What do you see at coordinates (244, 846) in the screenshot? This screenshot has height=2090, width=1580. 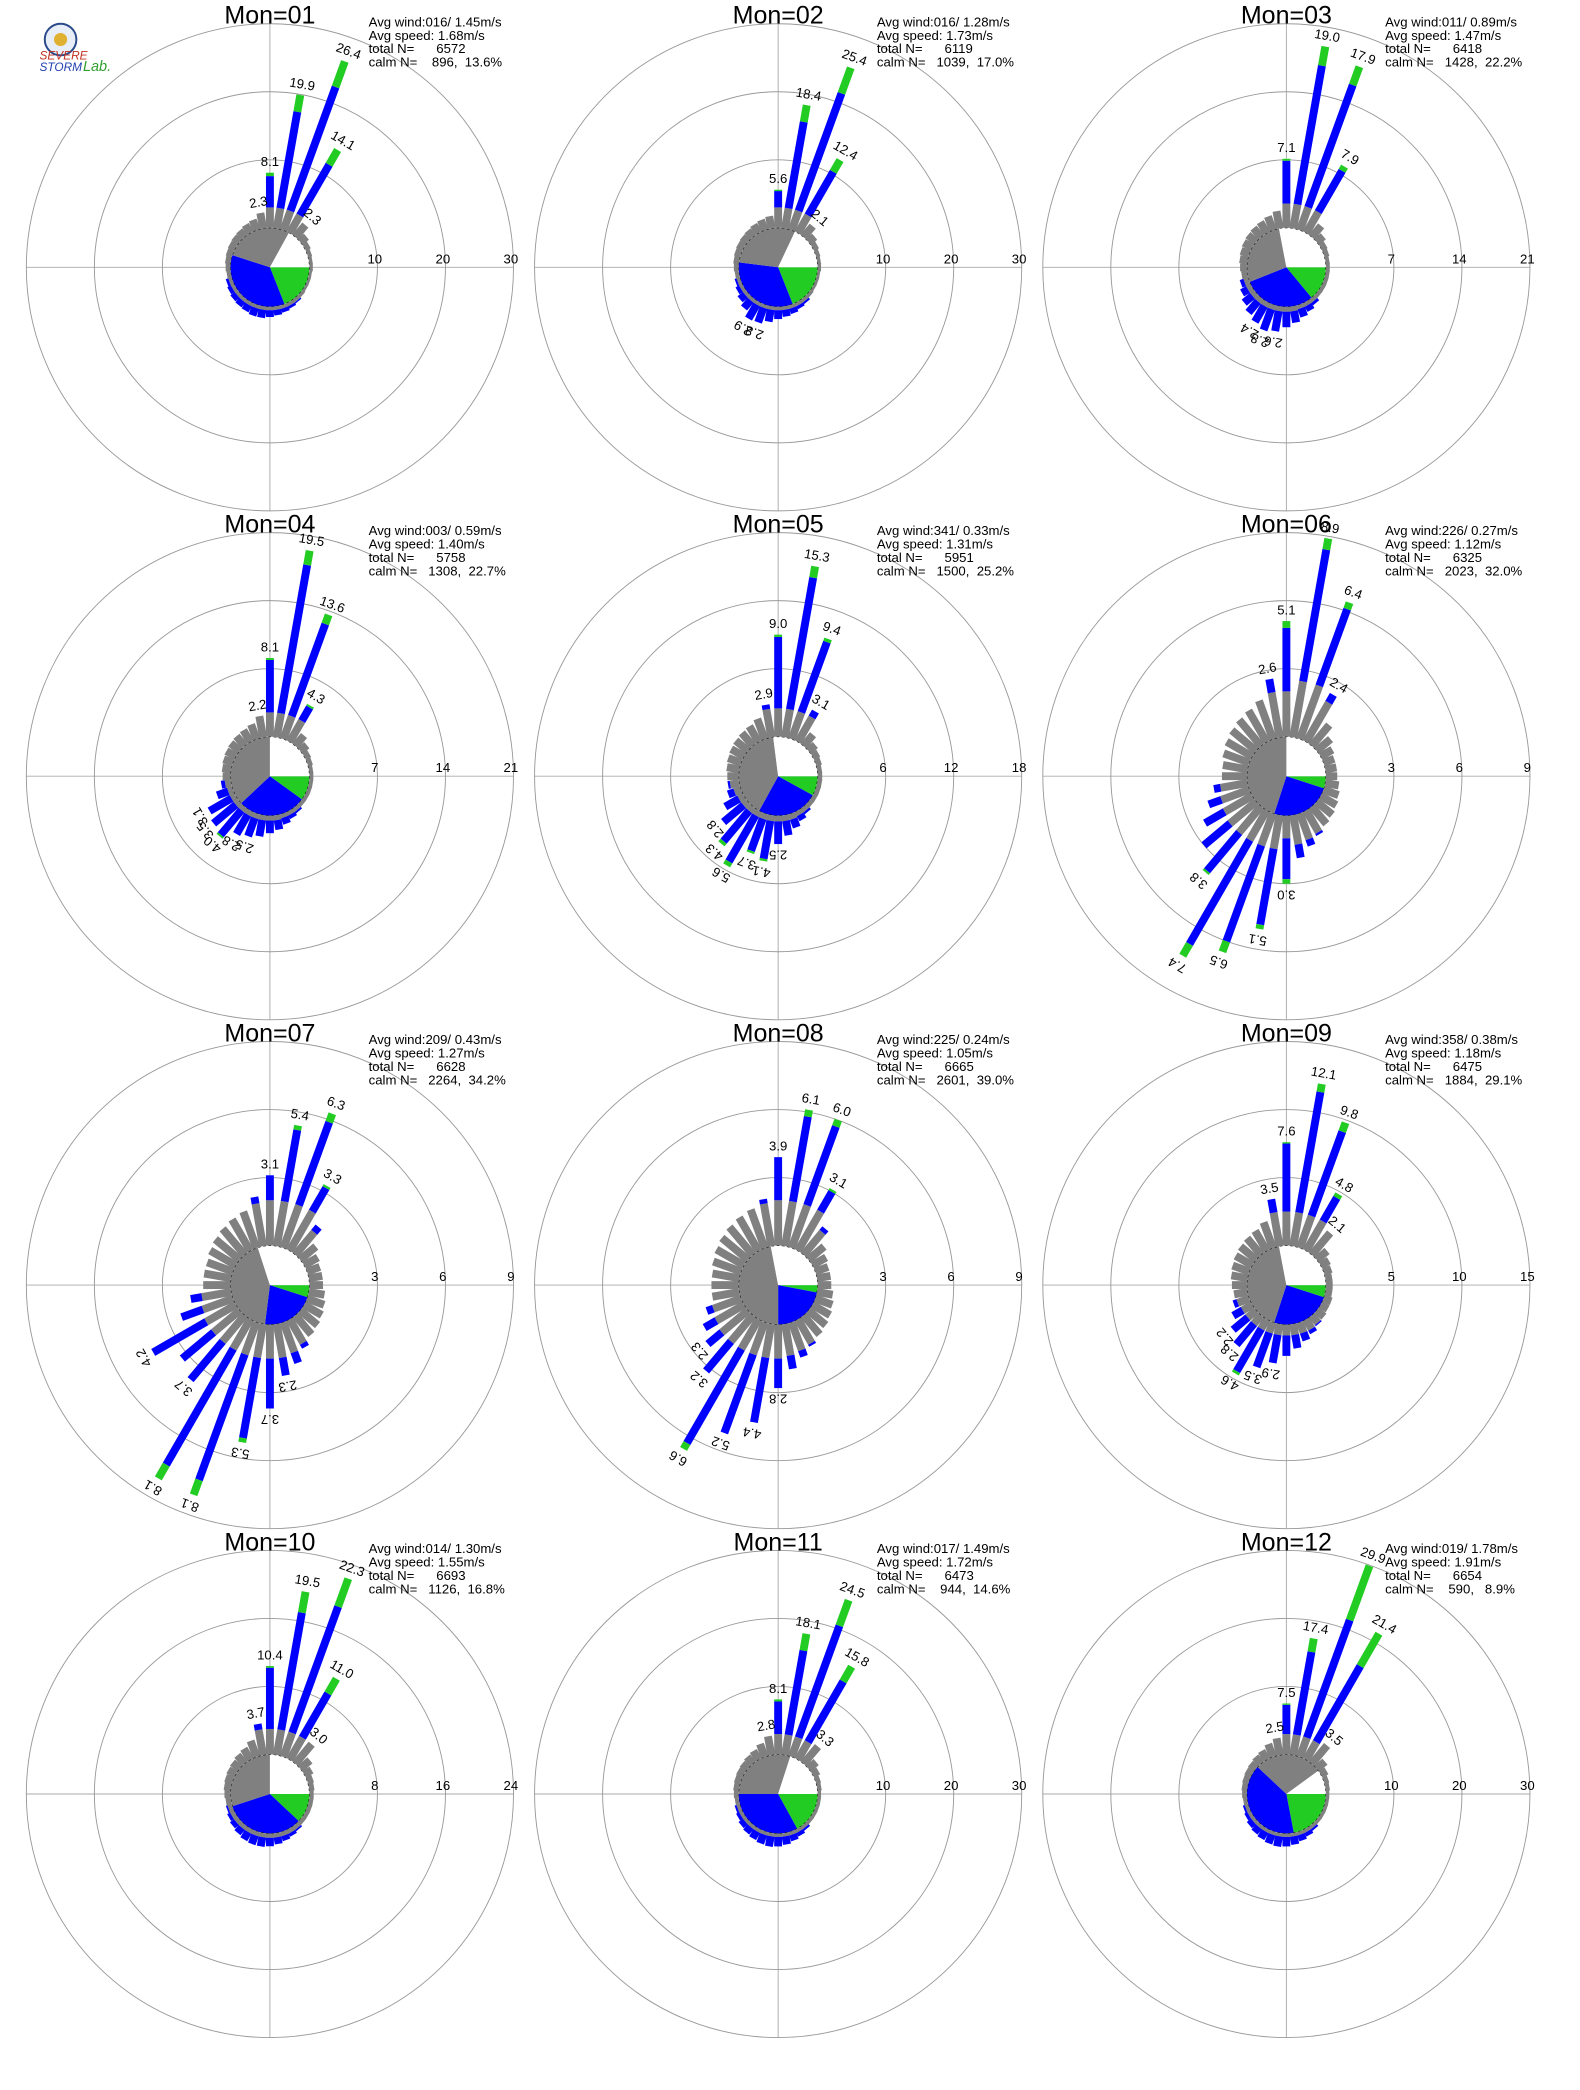 I see `petal-label: 2.5` at bounding box center [244, 846].